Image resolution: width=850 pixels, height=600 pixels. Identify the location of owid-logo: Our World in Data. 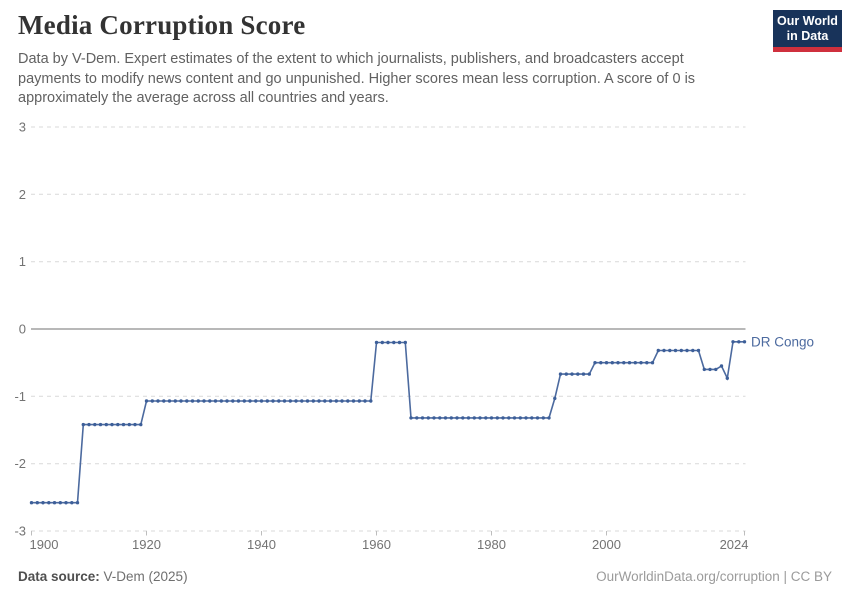
(807, 31).